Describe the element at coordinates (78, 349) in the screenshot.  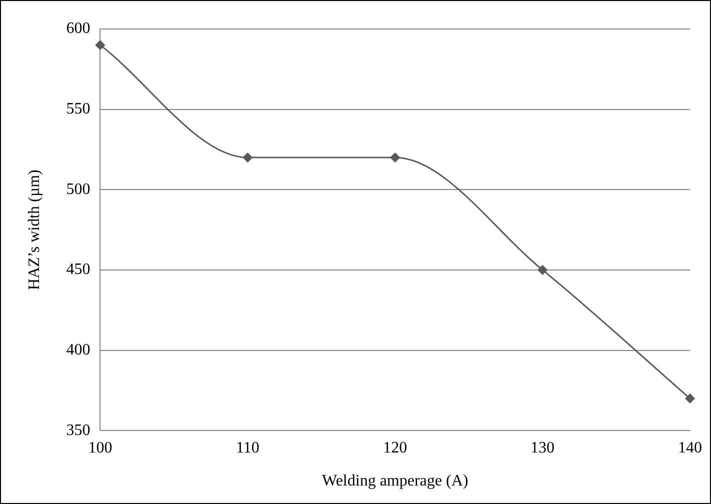
I see `y-tick-label: 400` at that location.